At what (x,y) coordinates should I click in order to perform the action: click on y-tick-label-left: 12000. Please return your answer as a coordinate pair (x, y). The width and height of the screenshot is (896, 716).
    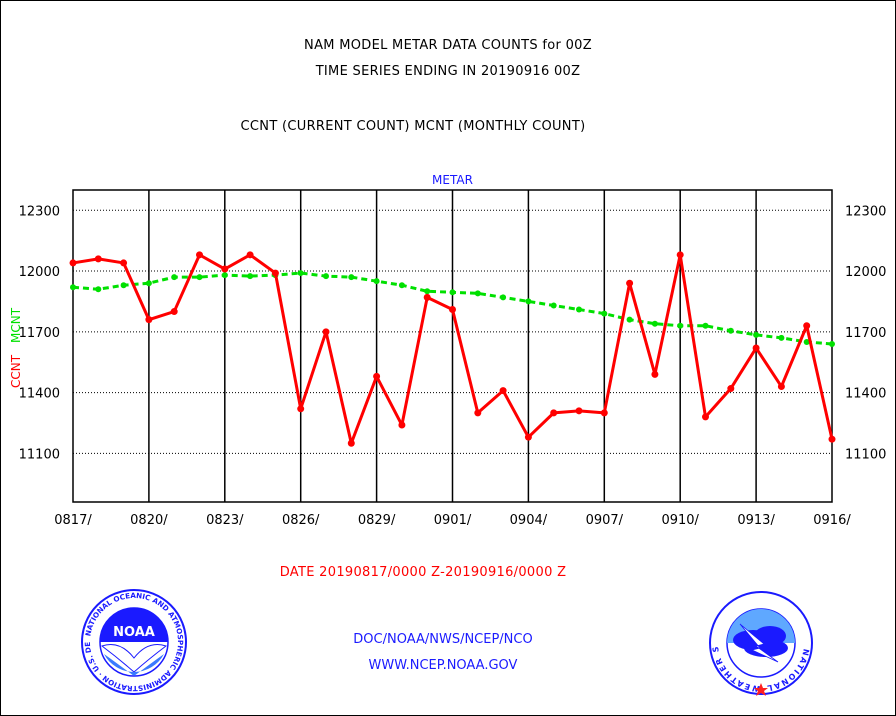
    Looking at the image, I should click on (39, 272).